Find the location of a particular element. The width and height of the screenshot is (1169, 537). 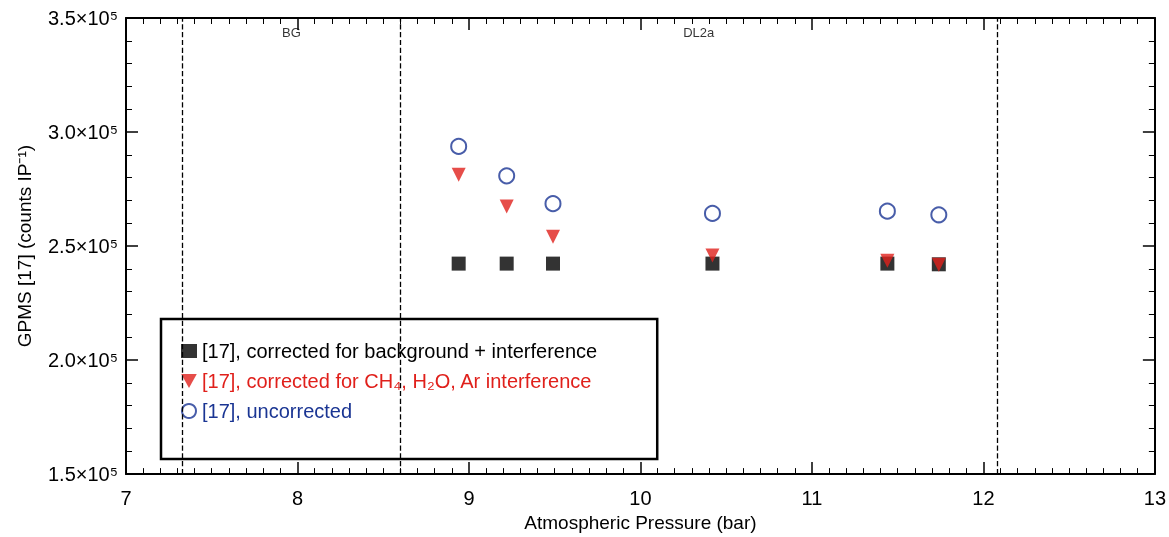

x-tick-label: 8 is located at coordinates (297, 498).